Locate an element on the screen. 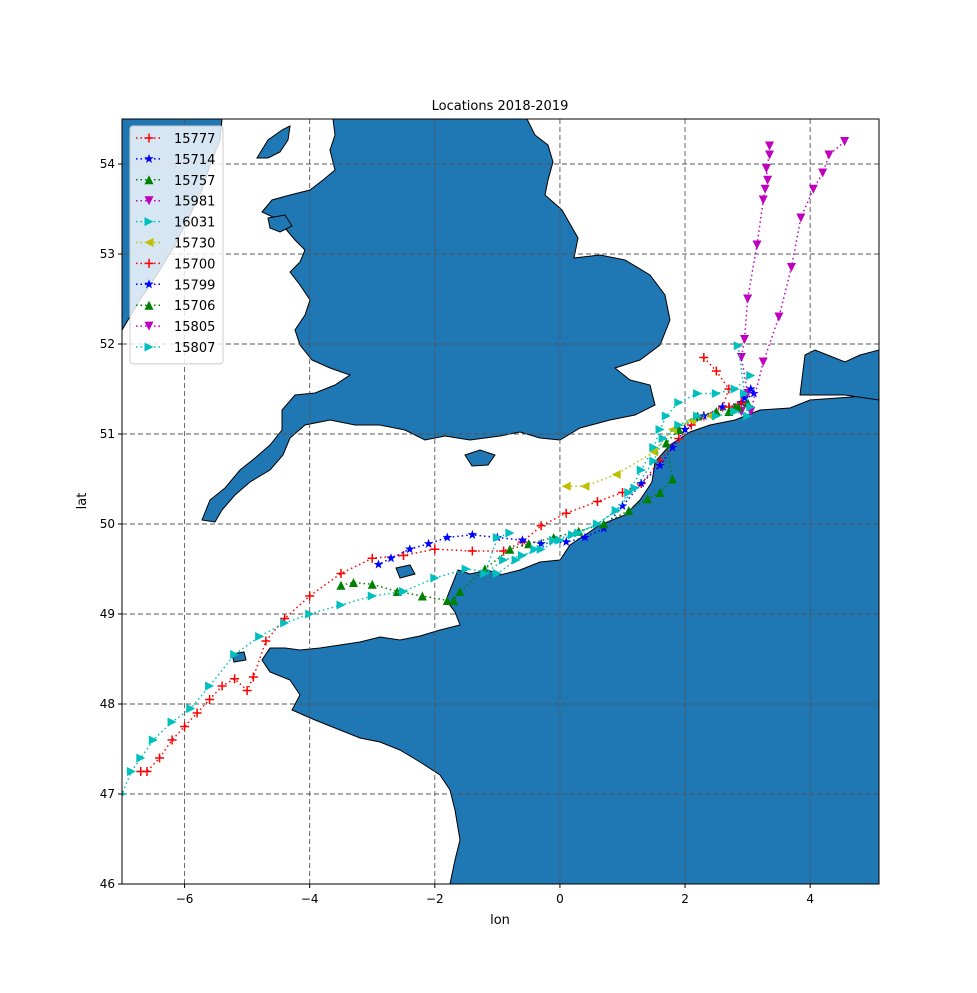  legend-item: 15757 is located at coordinates (175, 181).